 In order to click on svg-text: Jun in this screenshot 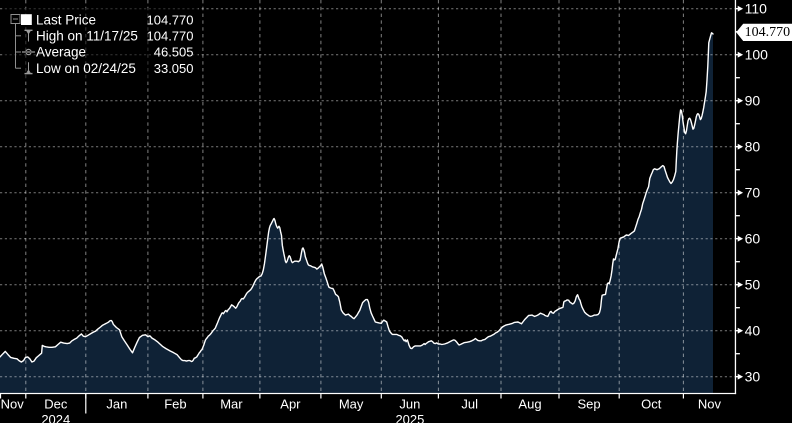, I will do `click(409, 403)`.